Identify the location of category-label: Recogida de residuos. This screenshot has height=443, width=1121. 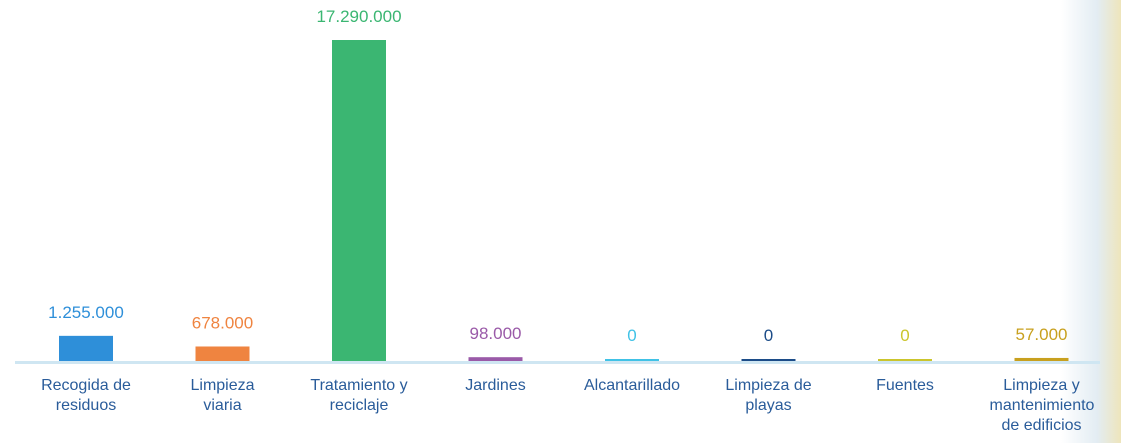
(86, 395).